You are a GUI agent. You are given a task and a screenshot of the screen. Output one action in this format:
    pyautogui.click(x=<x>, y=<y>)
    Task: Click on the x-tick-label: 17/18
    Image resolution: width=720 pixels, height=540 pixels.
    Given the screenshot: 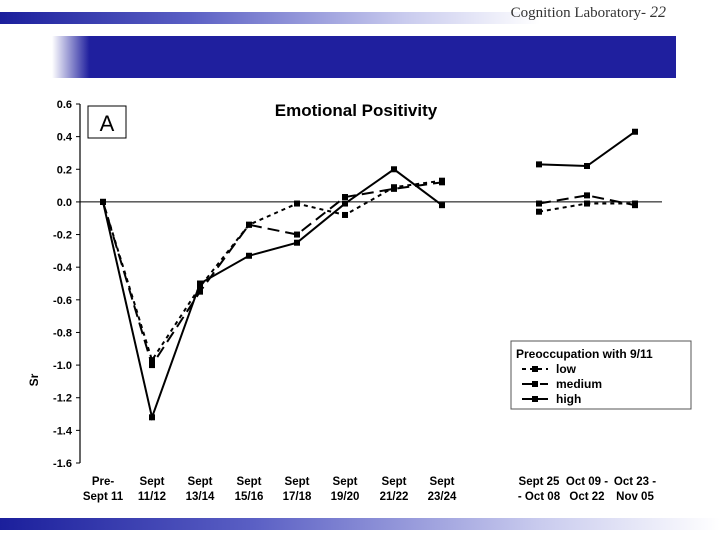 What is the action you would take?
    pyautogui.click(x=297, y=497)
    